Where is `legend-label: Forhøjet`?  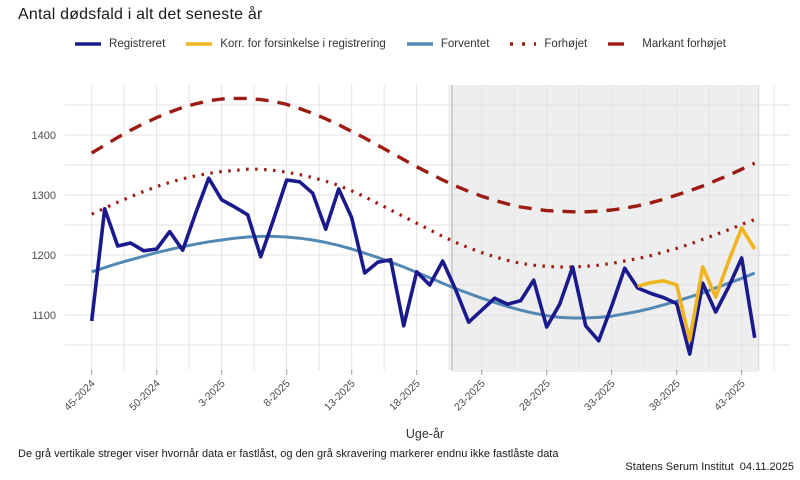
legend-label: Forhøjet is located at coordinates (566, 44).